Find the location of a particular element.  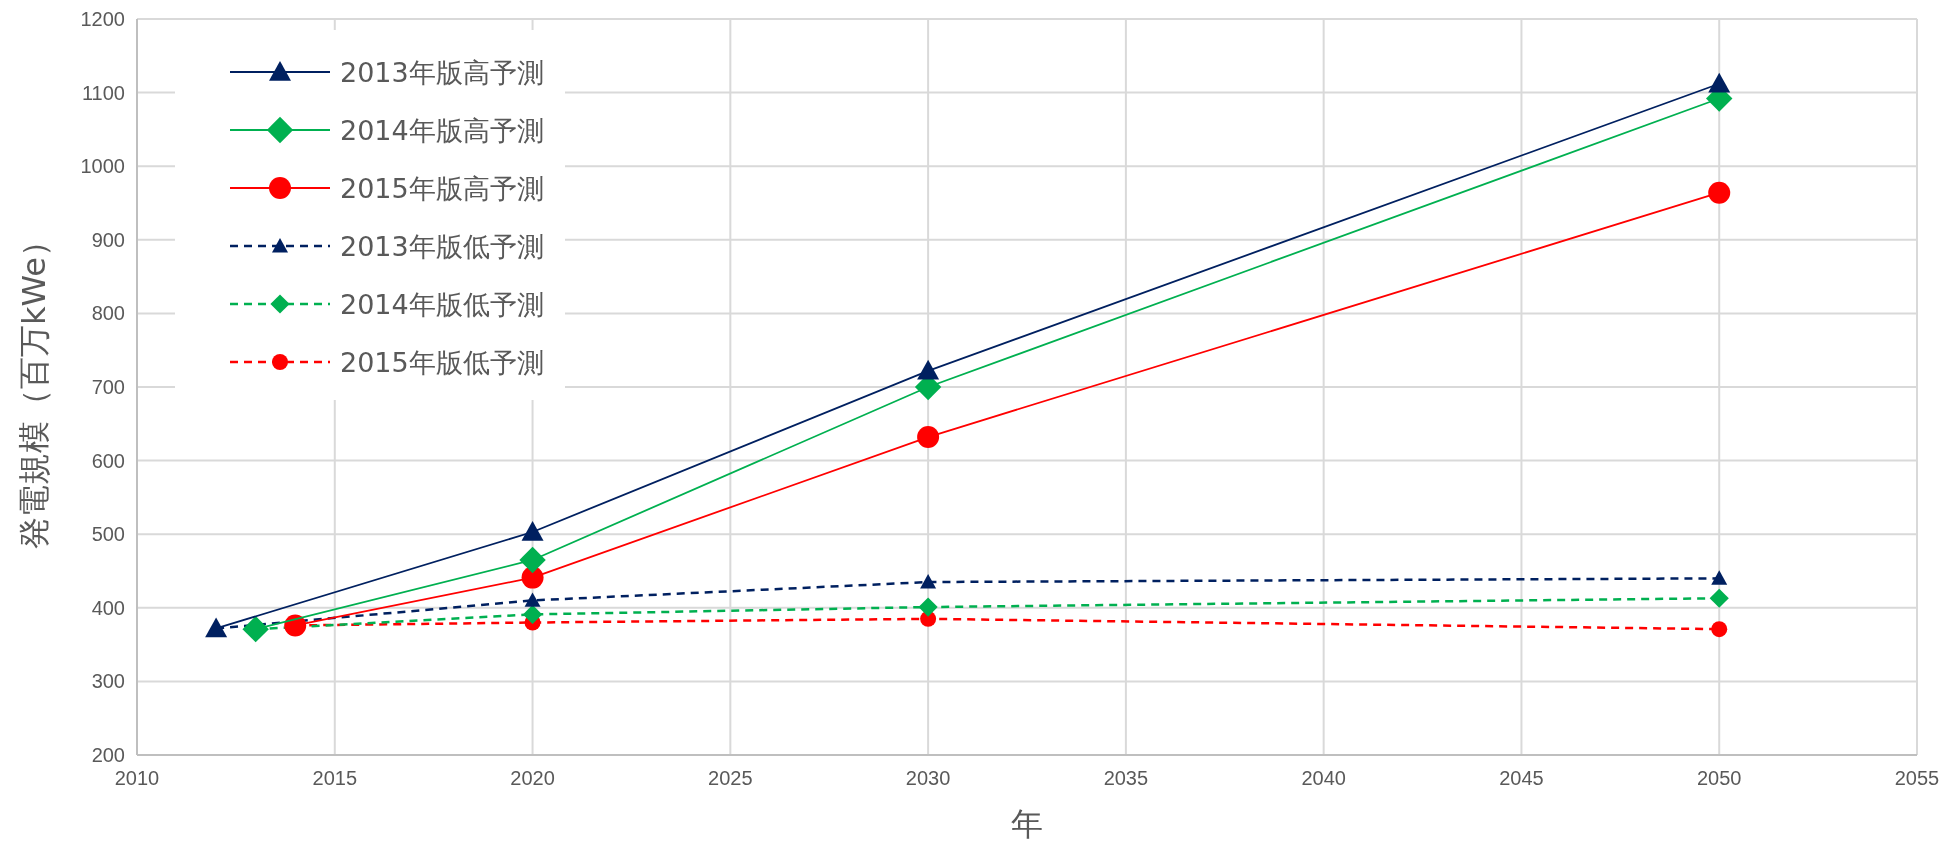

y-tick-label: 1200 is located at coordinates (102, 19).